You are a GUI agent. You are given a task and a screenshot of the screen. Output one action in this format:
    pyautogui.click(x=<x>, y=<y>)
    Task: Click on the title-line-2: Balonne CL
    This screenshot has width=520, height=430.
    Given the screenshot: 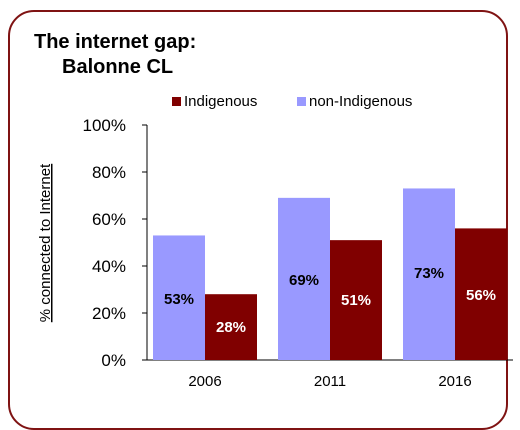 What is the action you would take?
    pyautogui.click(x=118, y=67)
    